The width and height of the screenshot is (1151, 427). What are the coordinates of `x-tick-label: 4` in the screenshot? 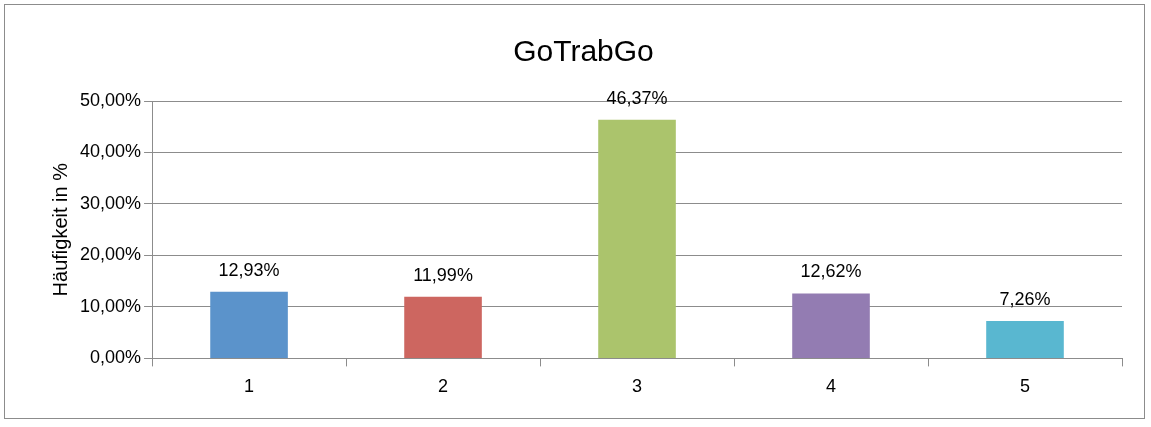 It's located at (831, 386).